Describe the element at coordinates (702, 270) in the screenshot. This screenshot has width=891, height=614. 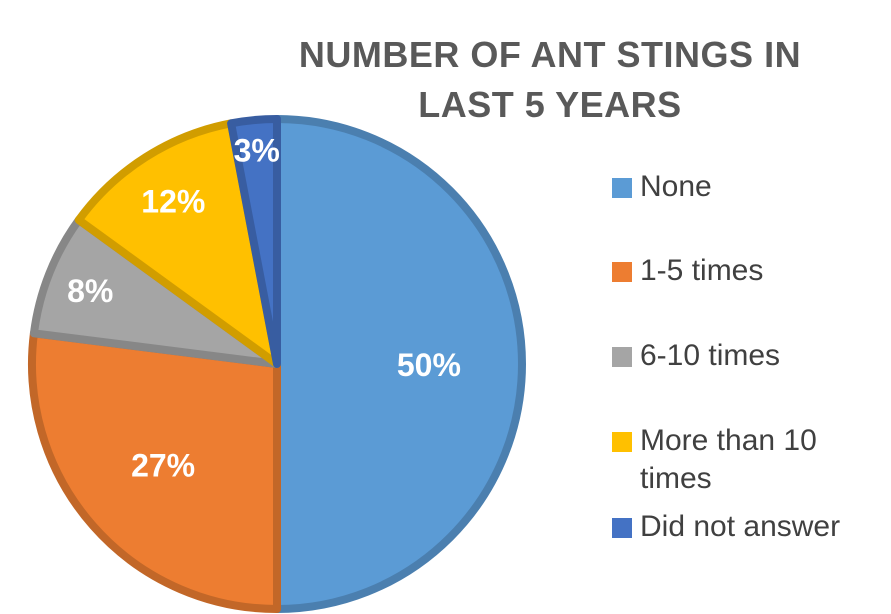
I see `legend-label: 1-5 times` at that location.